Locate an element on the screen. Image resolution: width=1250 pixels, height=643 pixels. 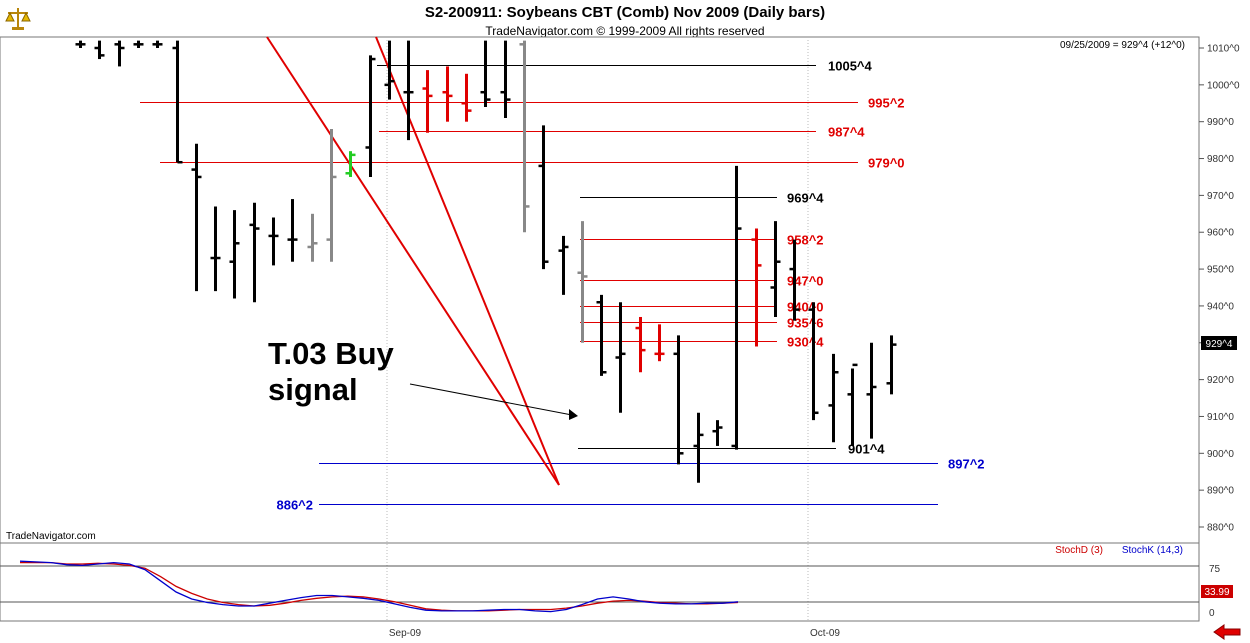
signal-line-2: signal is located at coordinates (313, 389).